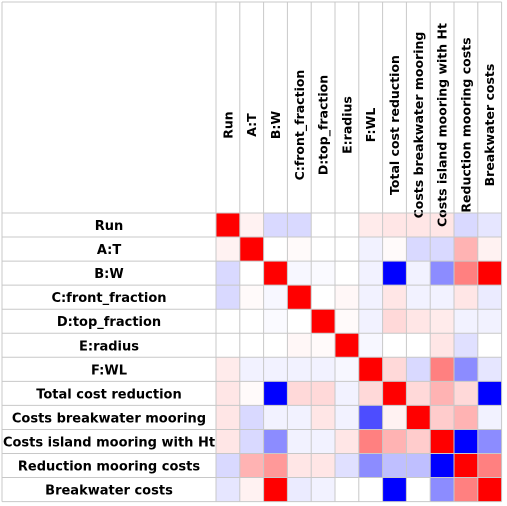  Describe the element at coordinates (299, 345) in the screenshot. I see `heatmap-cell-e-radius-c-front-fraction` at that location.